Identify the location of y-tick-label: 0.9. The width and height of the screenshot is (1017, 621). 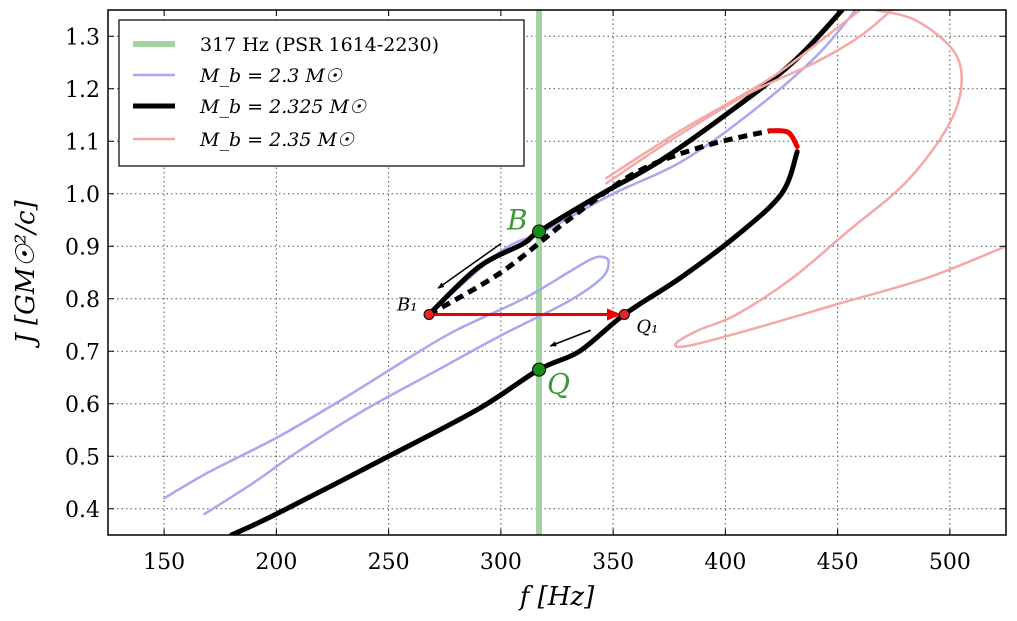
(82, 247).